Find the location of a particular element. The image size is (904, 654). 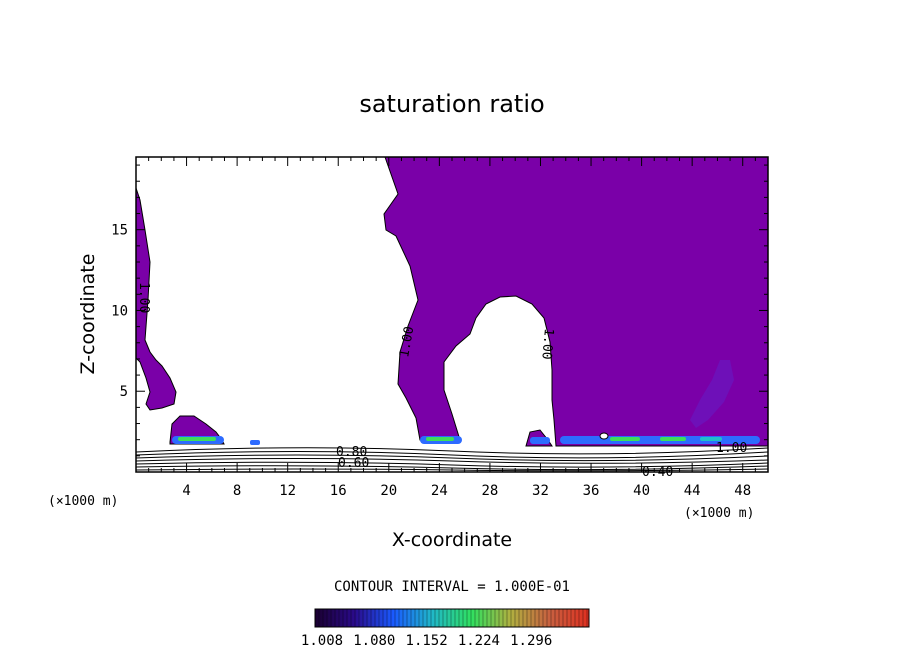

x-tick-label: 36 is located at coordinates (591, 491).